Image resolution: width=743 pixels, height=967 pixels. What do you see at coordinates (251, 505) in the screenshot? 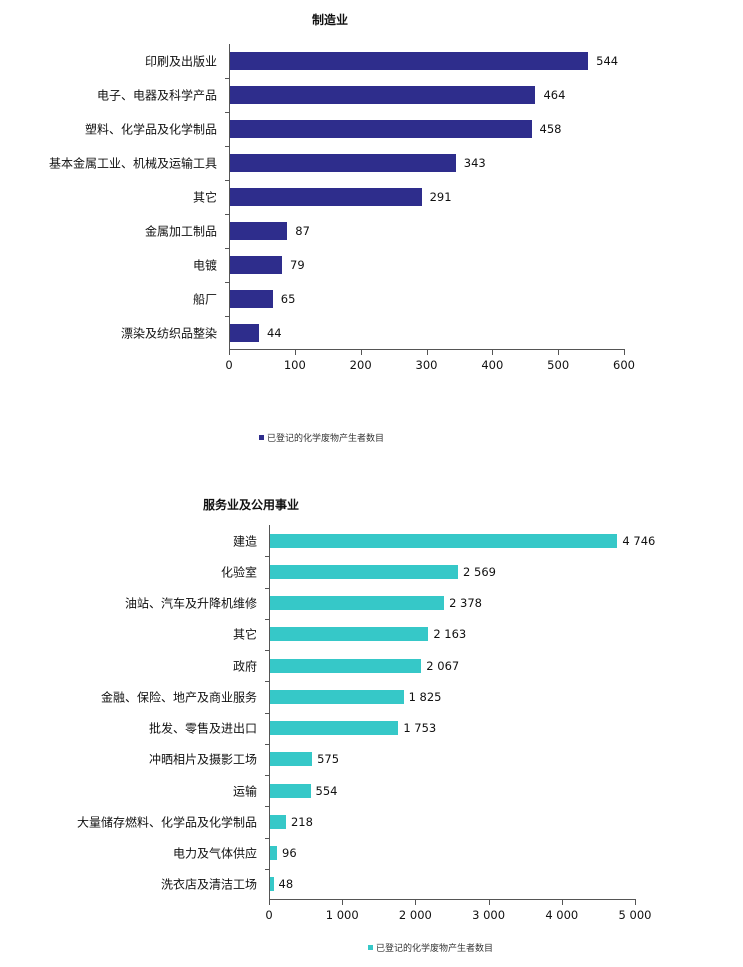
I see `chart-title: 服务业及公用事业` at bounding box center [251, 505].